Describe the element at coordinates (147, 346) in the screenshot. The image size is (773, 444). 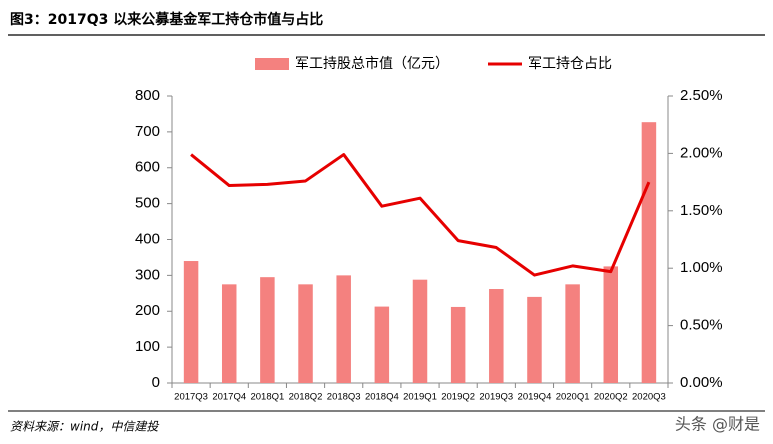
I see `y-tick-label: 100` at that location.